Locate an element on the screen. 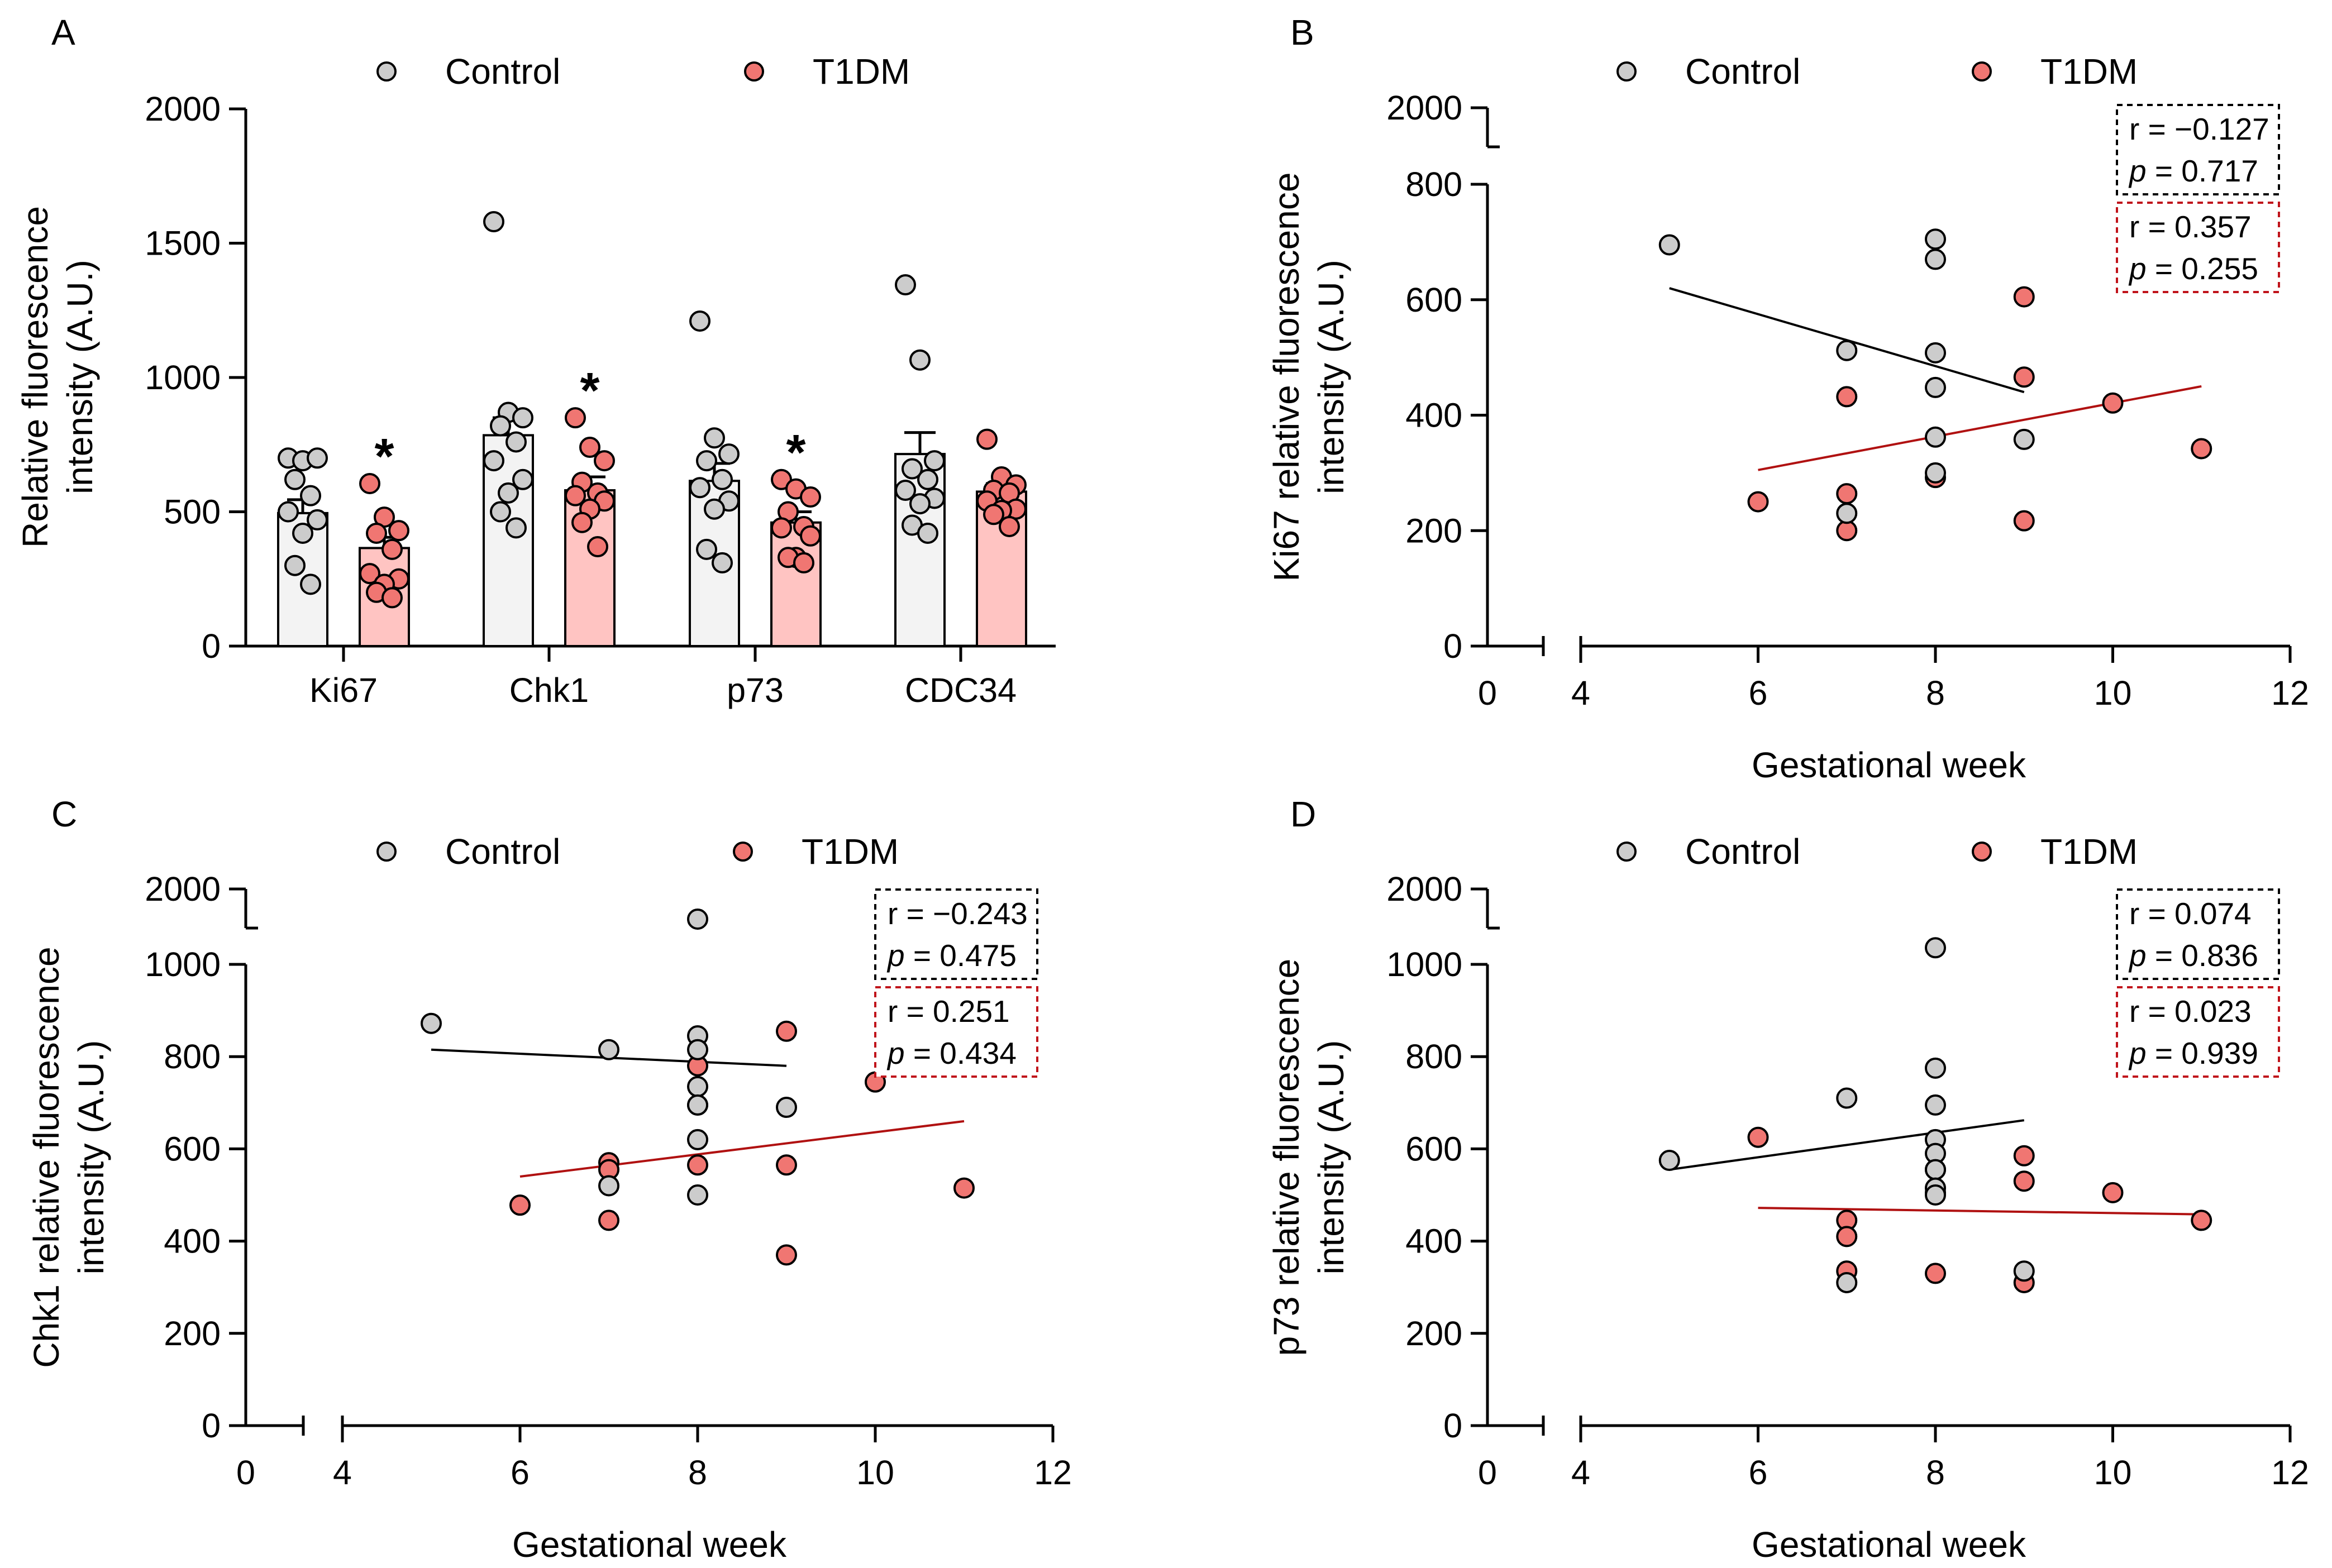  y-tick-label: 400 is located at coordinates (192, 1241).